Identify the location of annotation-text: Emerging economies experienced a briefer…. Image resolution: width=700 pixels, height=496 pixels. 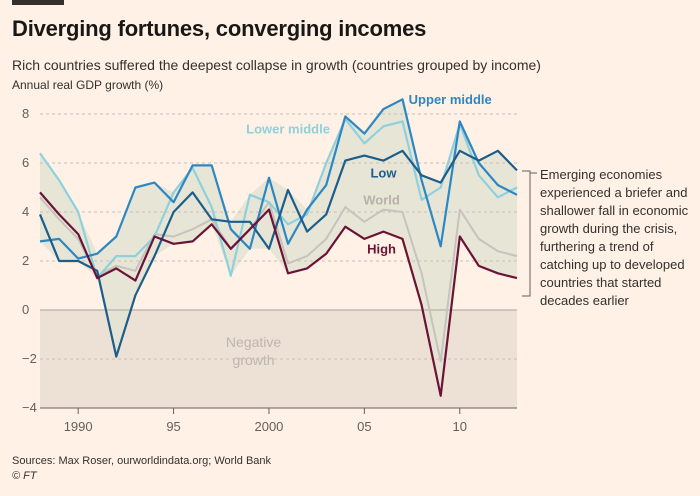
(614, 237).